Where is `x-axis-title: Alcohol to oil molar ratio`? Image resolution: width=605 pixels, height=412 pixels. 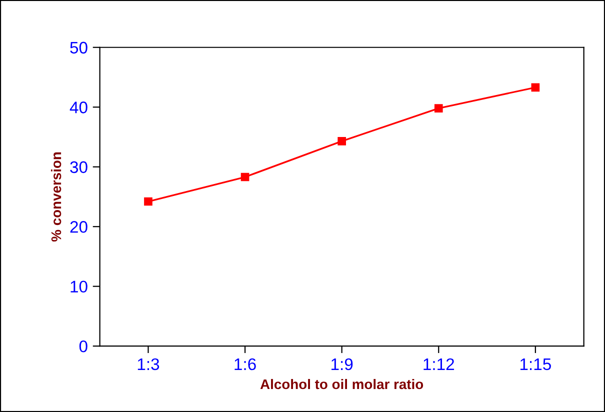
x-axis-title: Alcohol to oil molar ratio is located at coordinates (342, 384).